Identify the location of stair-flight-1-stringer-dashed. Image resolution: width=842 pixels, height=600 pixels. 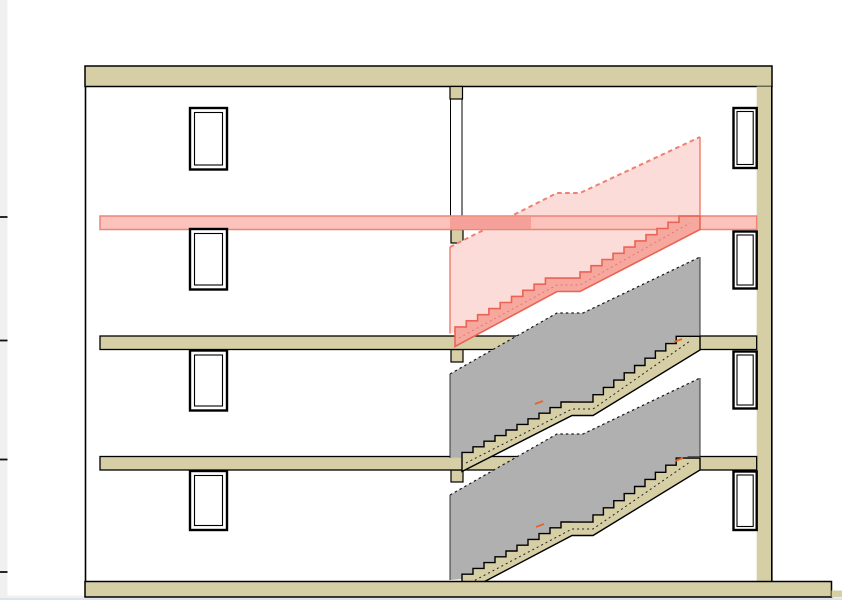
(578, 523).